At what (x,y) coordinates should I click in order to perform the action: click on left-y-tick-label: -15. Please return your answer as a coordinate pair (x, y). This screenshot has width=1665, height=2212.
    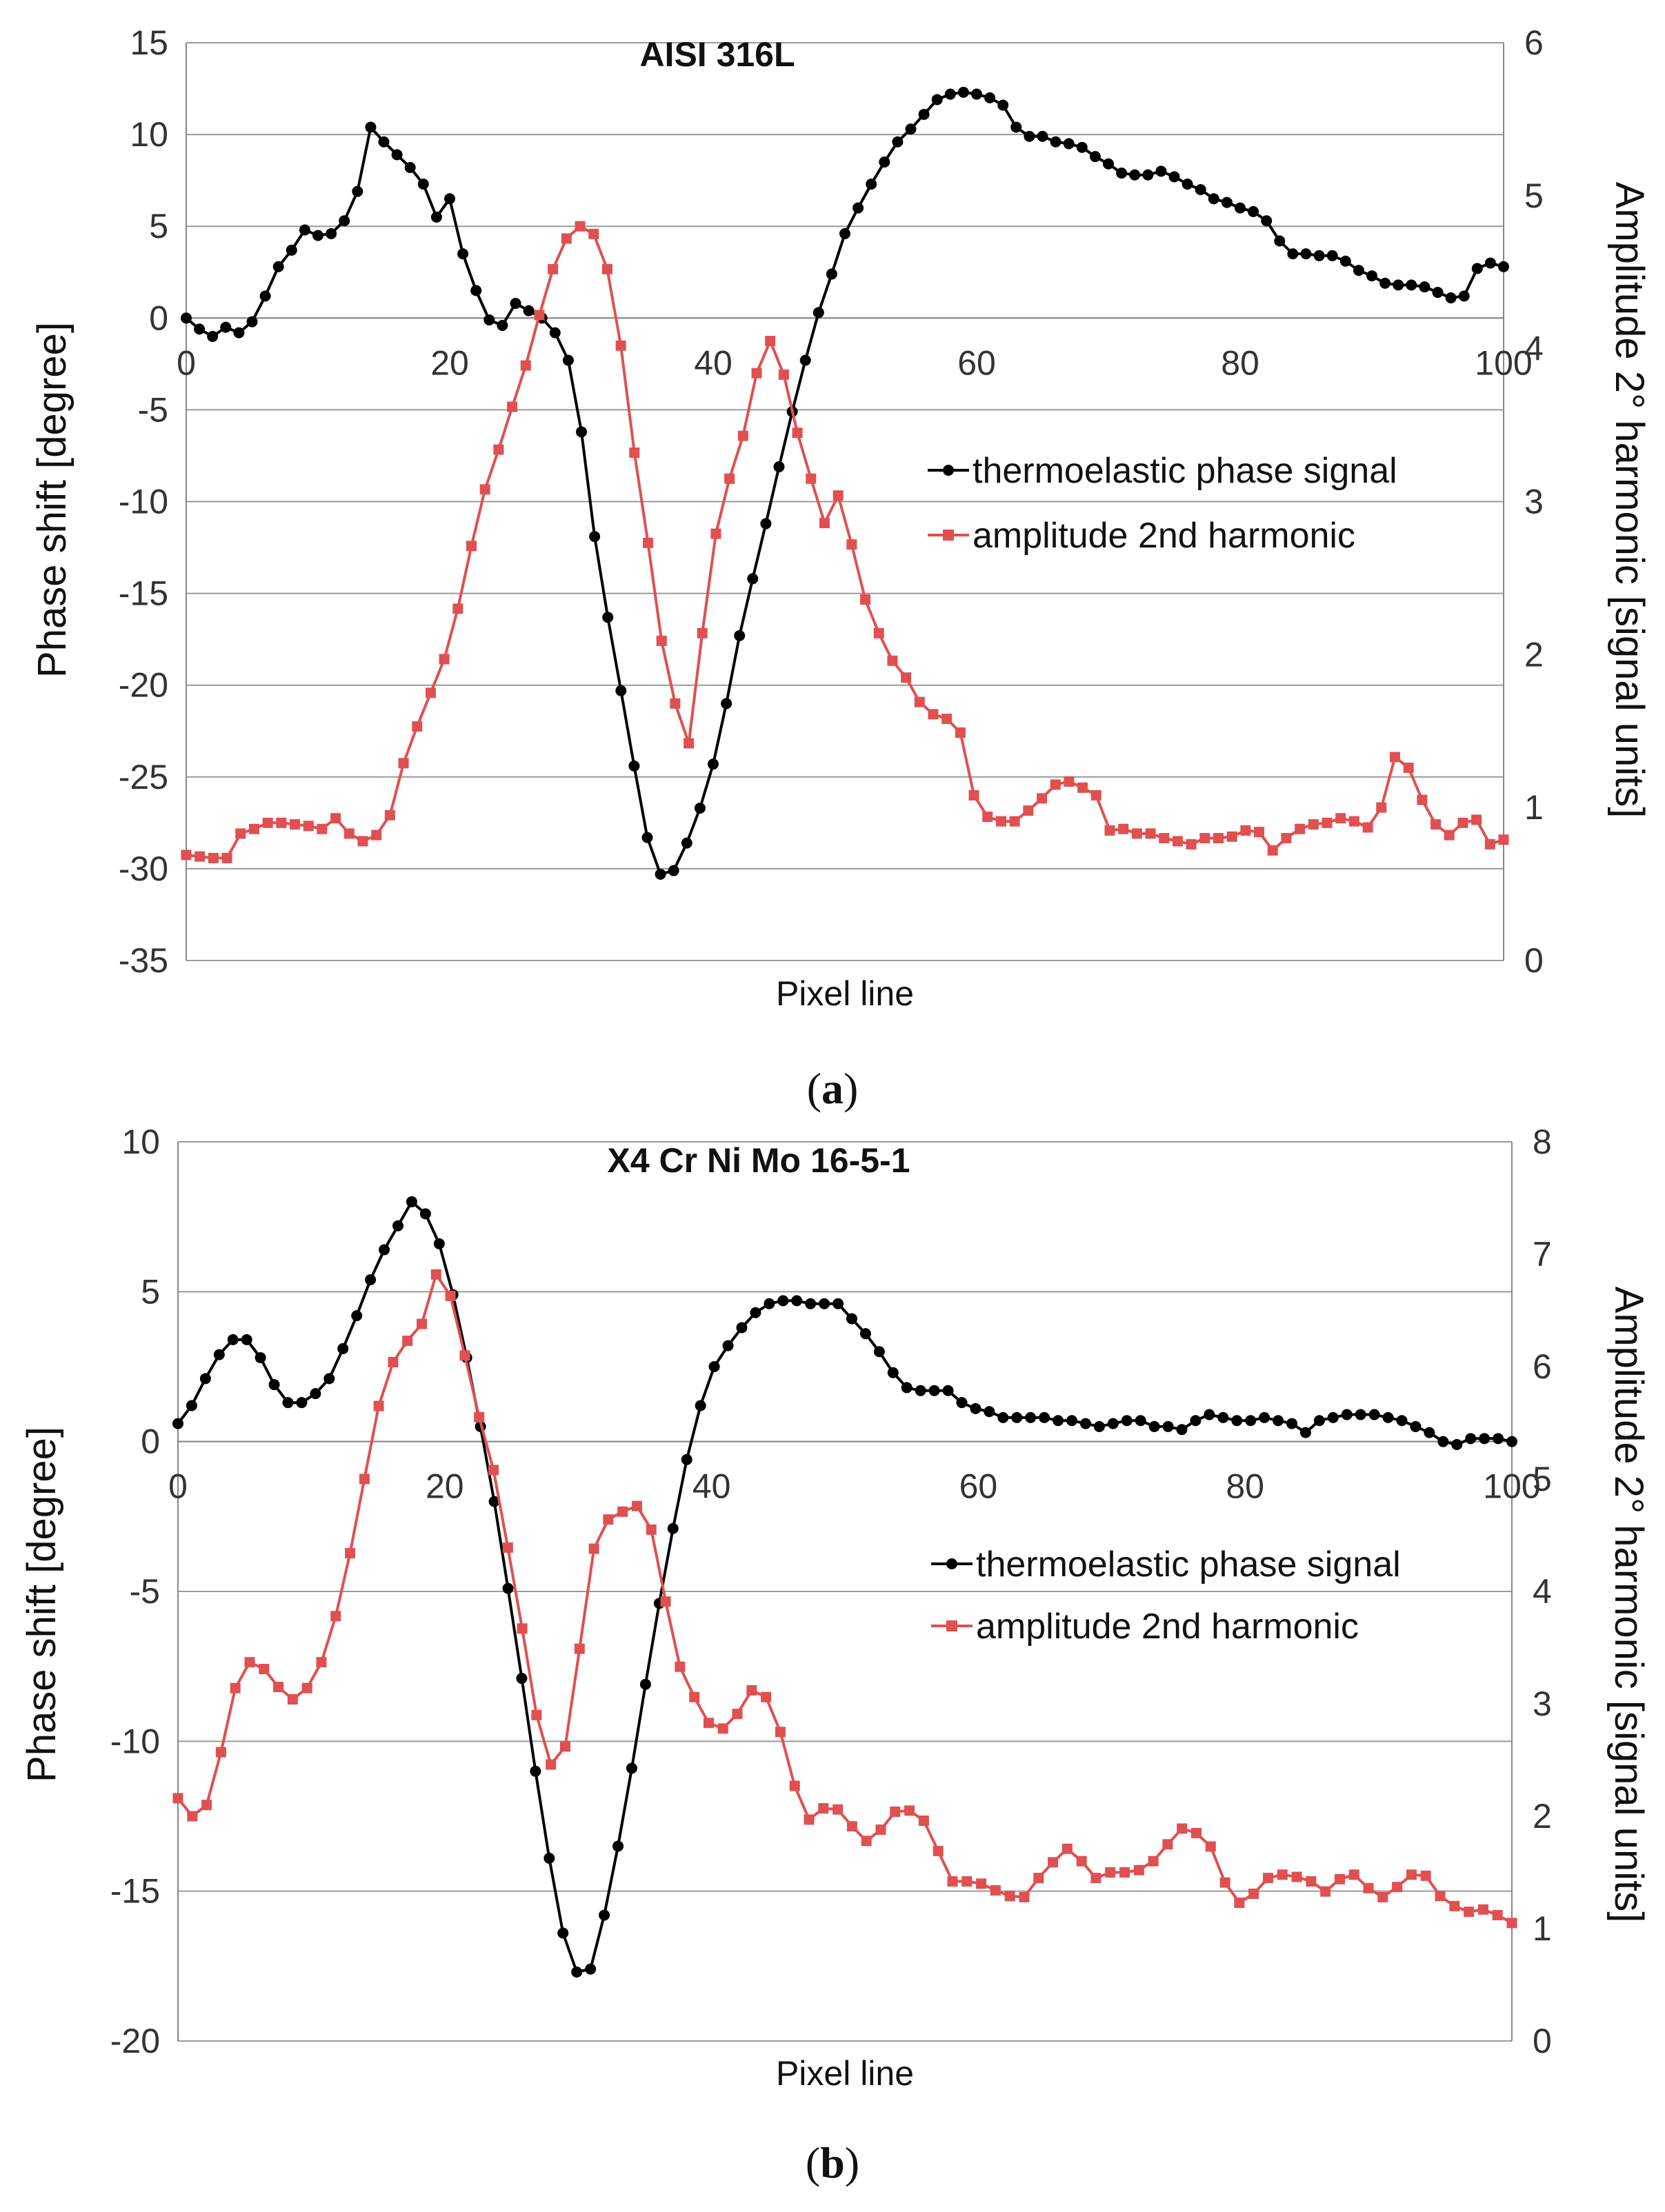
    Looking at the image, I should click on (135, 1891).